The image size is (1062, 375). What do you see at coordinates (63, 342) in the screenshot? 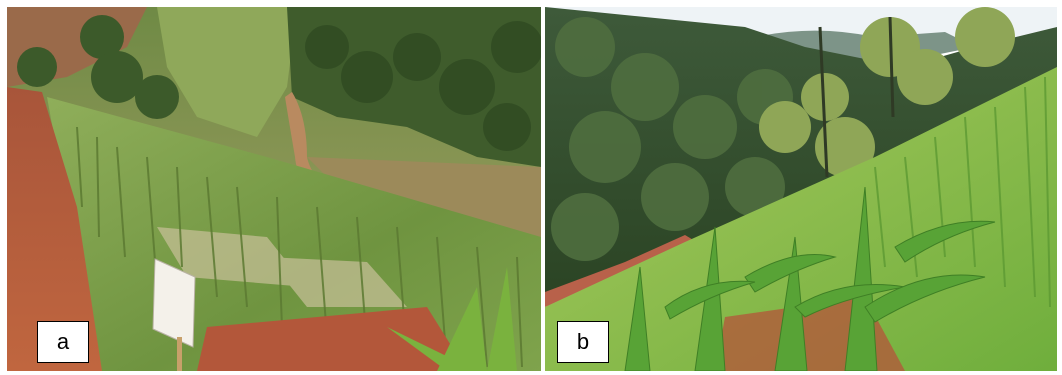
I see `panel-label-a: a` at bounding box center [63, 342].